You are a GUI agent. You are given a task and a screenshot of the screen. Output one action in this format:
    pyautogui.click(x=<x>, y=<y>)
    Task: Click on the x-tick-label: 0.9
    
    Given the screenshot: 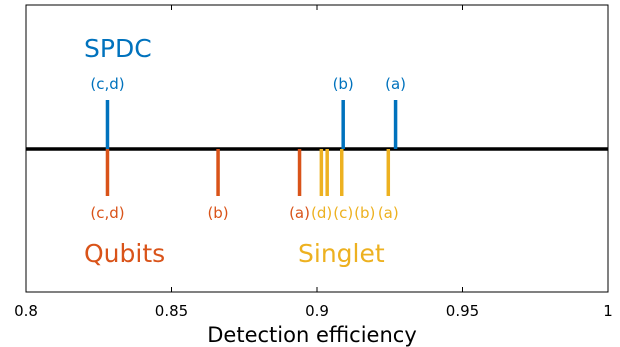 What is the action you would take?
    pyautogui.click(x=317, y=311)
    